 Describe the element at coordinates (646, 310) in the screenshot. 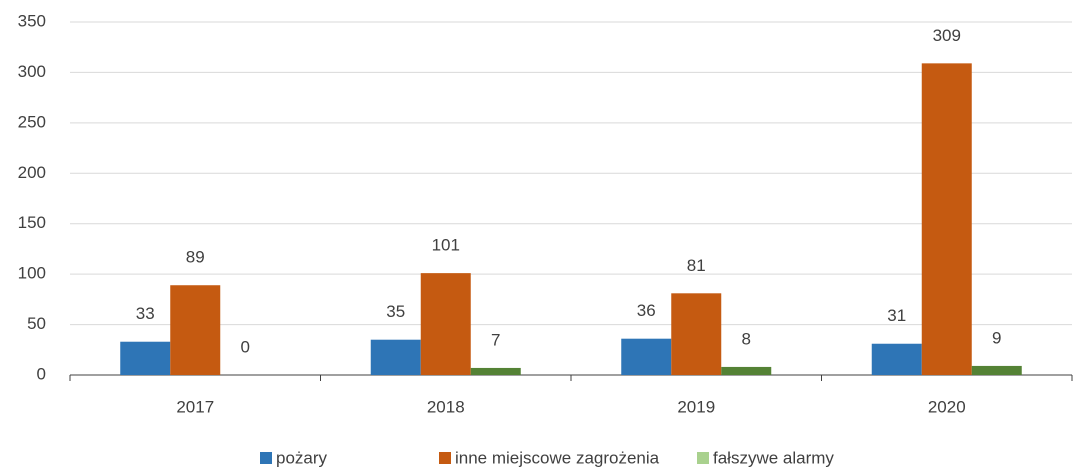

I see `data-label: 36` at that location.